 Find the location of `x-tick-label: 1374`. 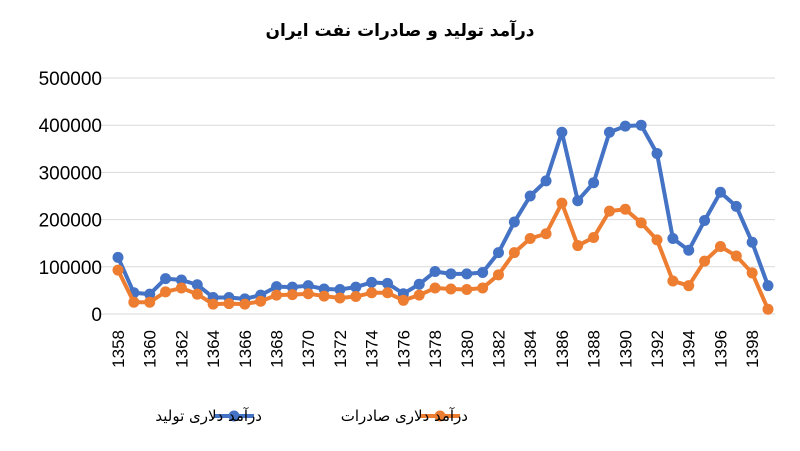

x-tick-label: 1374 is located at coordinates (372, 349).